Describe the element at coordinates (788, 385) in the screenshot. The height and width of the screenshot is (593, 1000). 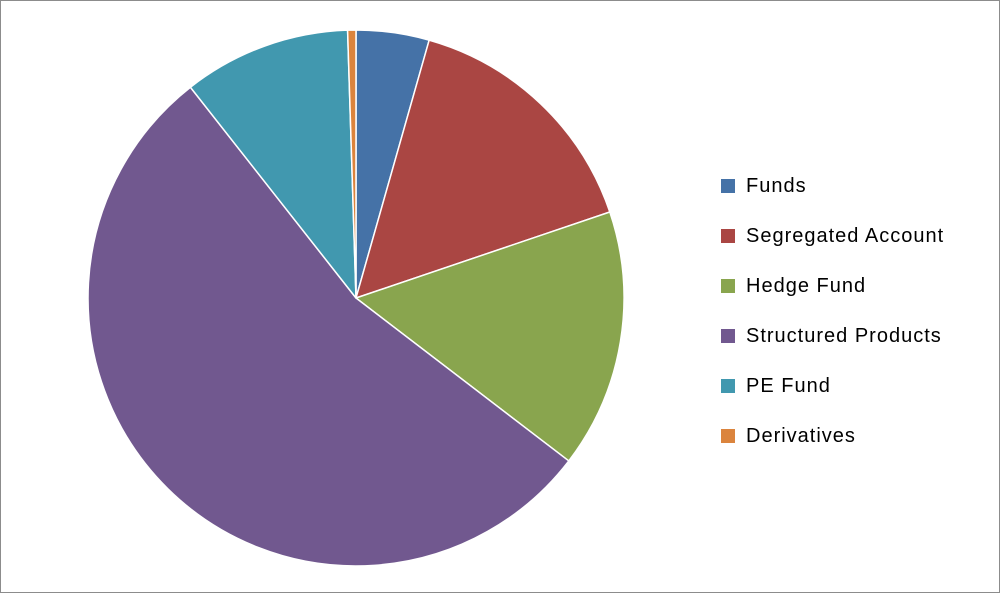
I see `legend-label-pe-fund: PE Fund` at that location.